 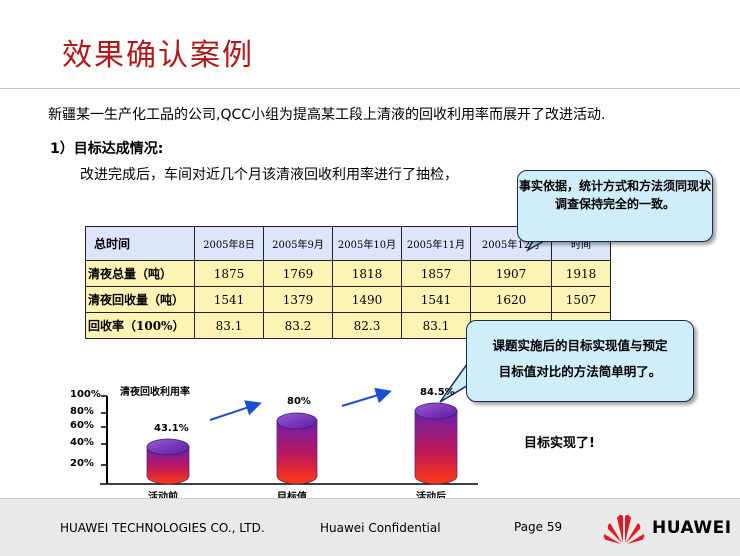 I want to click on table-cell: 1907, so click(x=511, y=273).